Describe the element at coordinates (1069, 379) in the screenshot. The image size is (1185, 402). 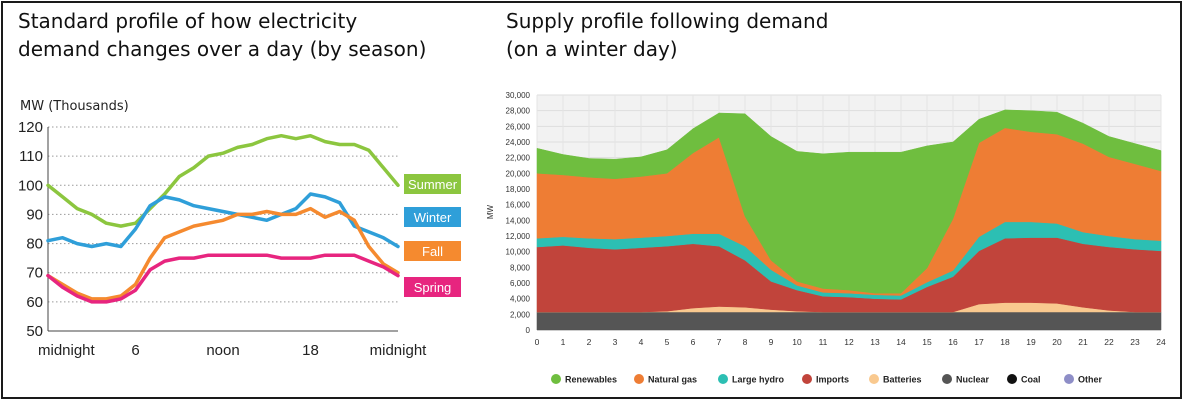
I see `legend-marker-other` at that location.